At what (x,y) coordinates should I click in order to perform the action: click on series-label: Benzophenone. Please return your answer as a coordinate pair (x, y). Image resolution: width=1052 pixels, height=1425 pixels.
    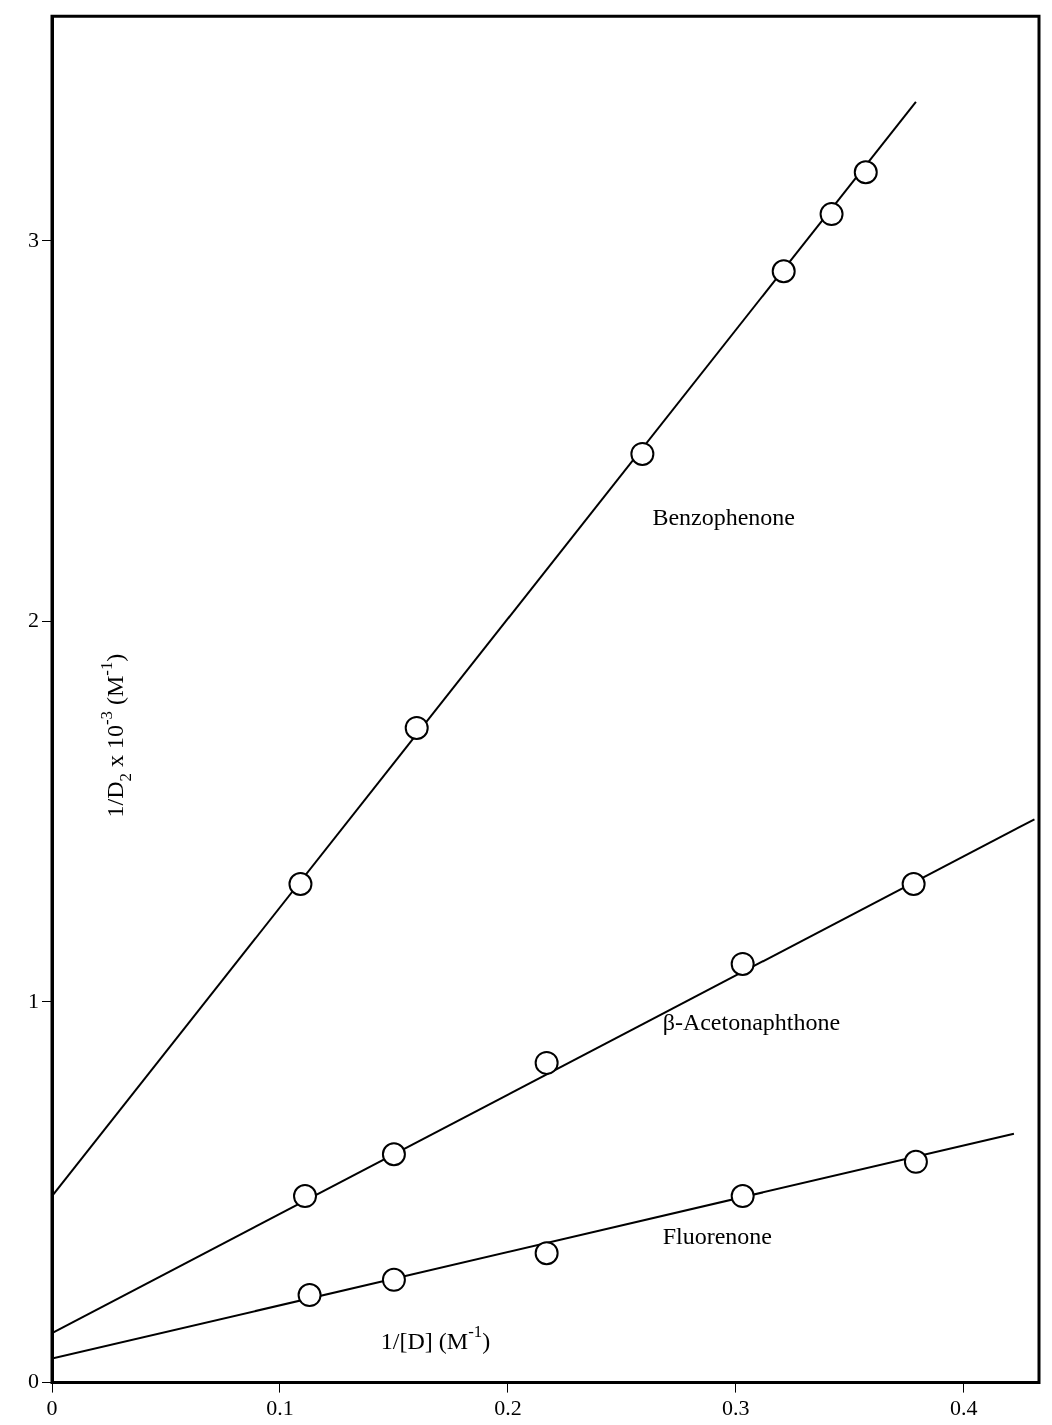
    Looking at the image, I should click on (723, 517).